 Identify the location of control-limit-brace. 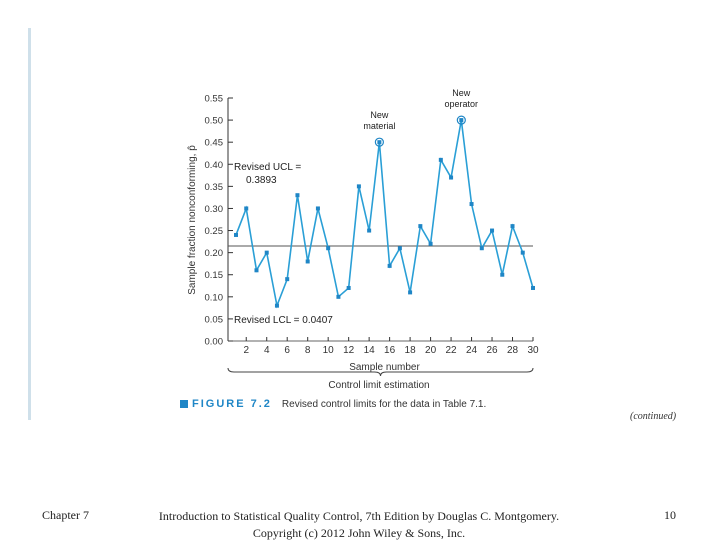
(380, 372).